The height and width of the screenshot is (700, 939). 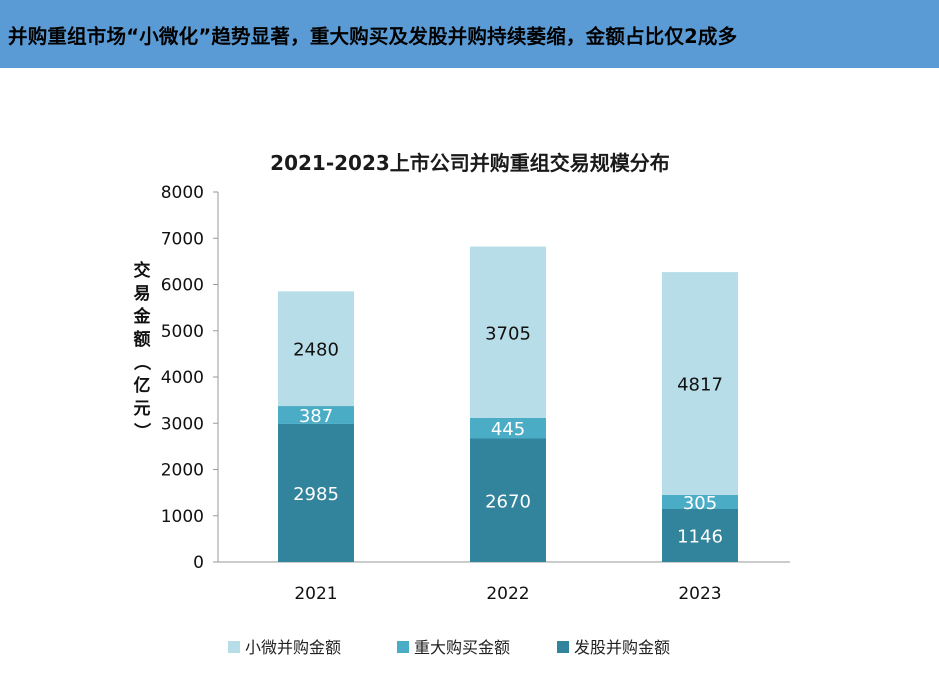 I want to click on y-tick-label: 5000, so click(x=182, y=332).